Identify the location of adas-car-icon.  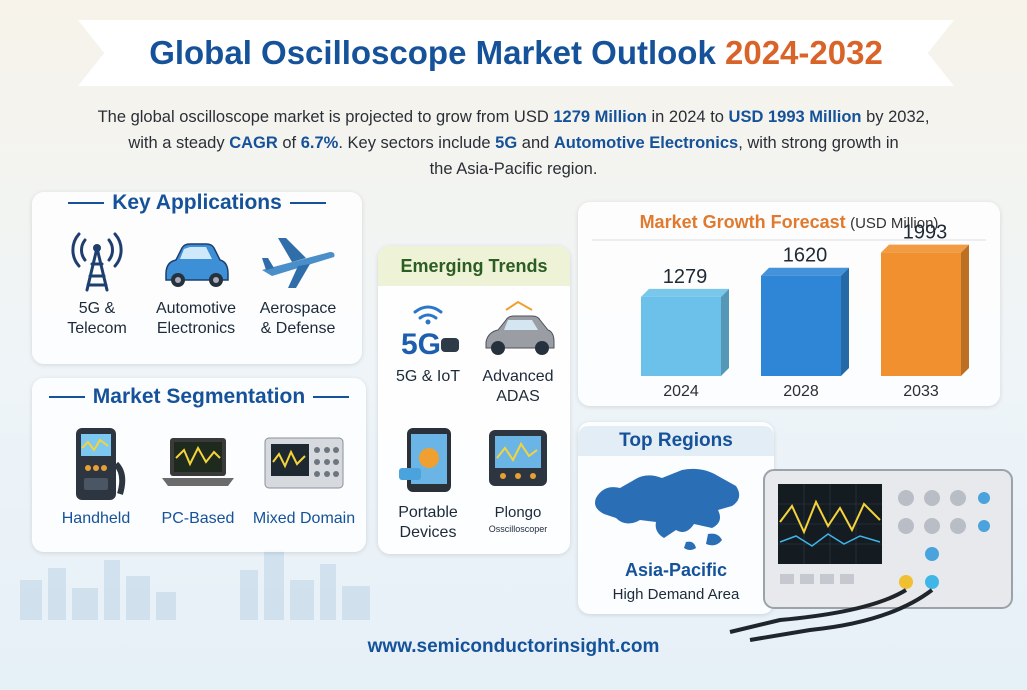
(520, 327).